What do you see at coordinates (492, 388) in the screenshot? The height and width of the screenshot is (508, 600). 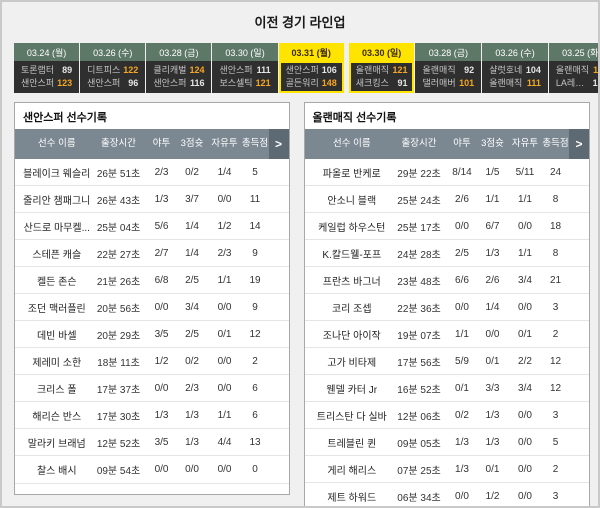 I see `three-pointers: 3/3` at bounding box center [492, 388].